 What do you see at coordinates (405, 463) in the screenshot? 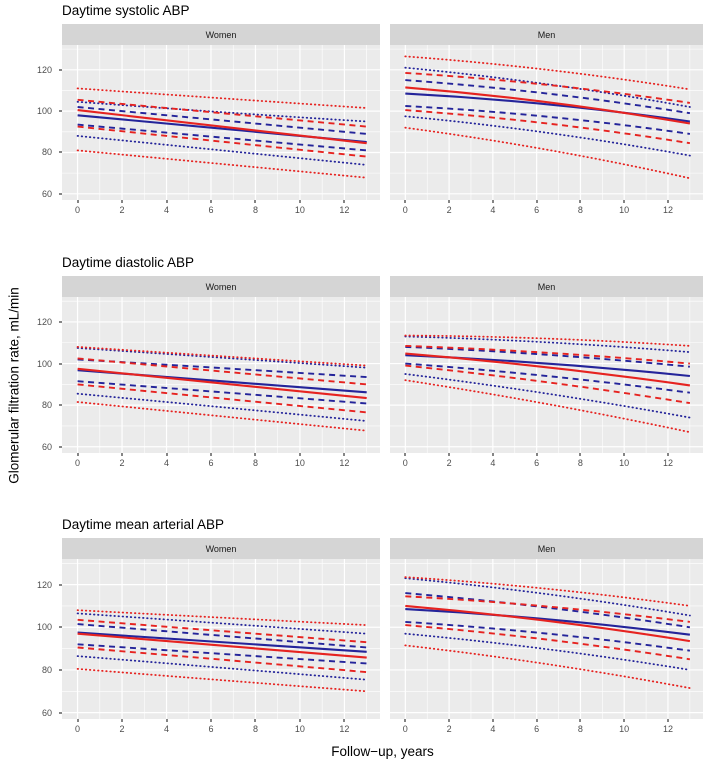
I see `x-tick-label: 0` at bounding box center [405, 463].